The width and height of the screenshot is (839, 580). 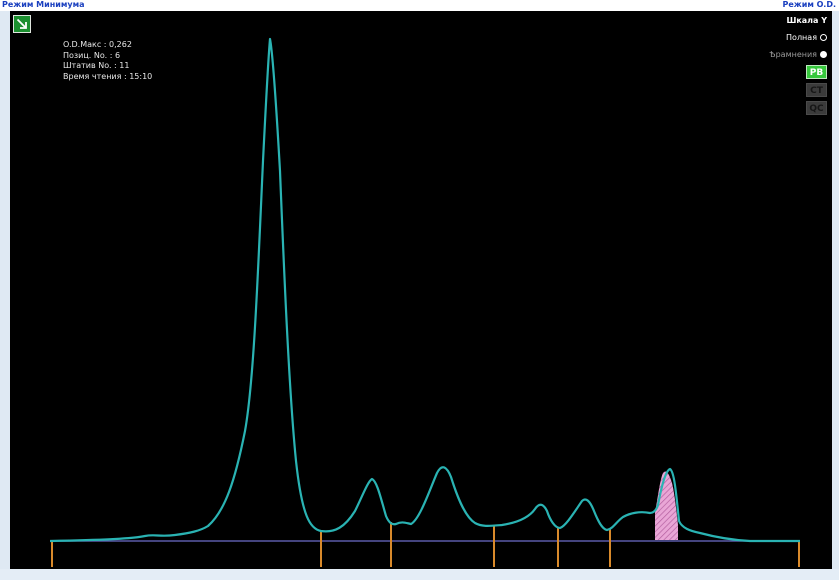 I want to click on type-button-qc: QC, so click(x=816, y=108).